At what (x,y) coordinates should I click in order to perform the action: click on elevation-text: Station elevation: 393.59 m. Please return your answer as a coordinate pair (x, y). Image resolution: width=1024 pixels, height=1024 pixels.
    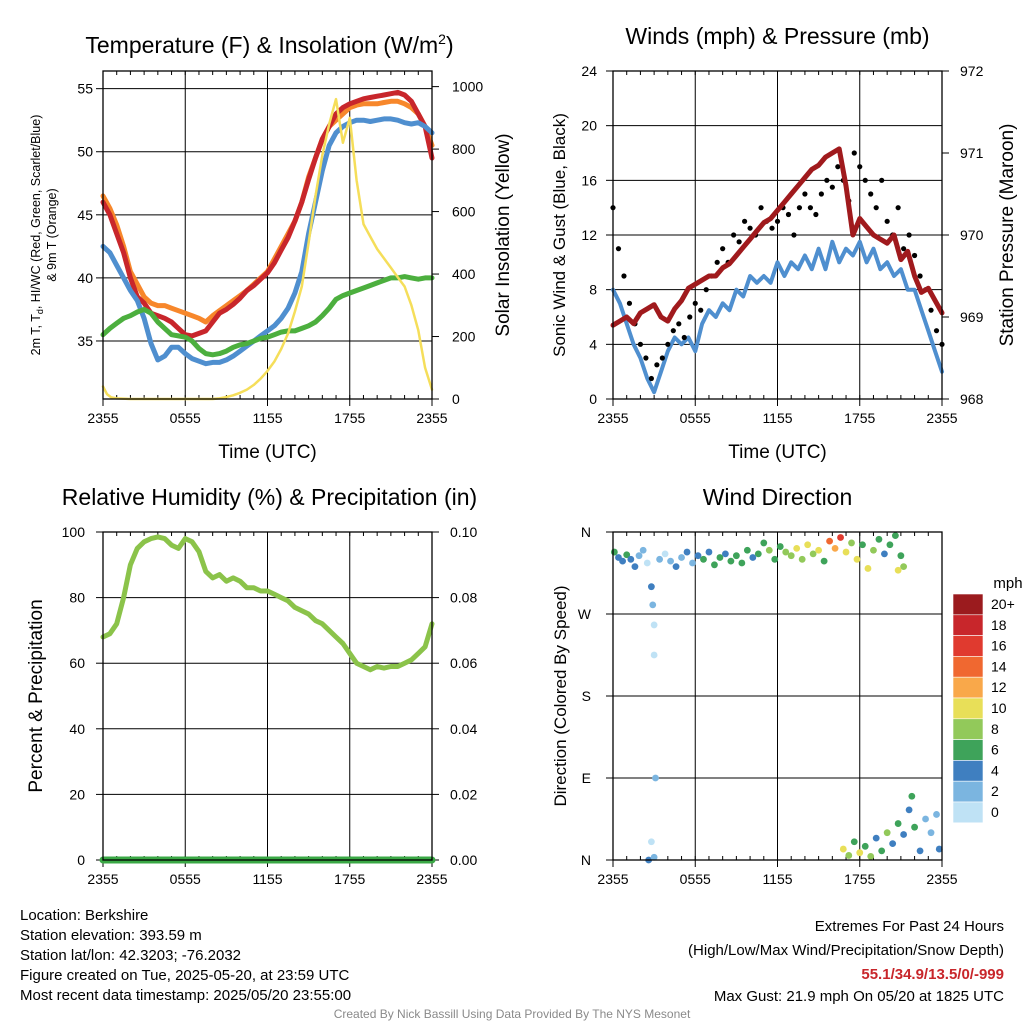
    Looking at the image, I should click on (111, 935).